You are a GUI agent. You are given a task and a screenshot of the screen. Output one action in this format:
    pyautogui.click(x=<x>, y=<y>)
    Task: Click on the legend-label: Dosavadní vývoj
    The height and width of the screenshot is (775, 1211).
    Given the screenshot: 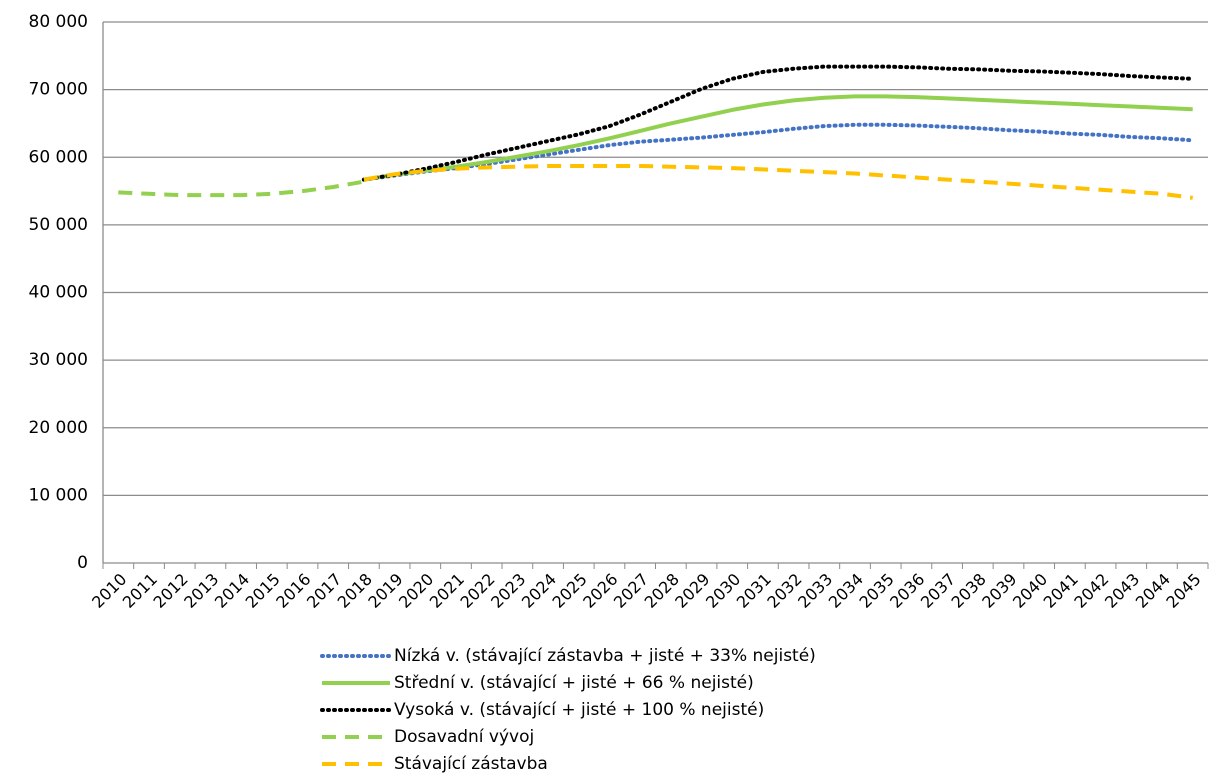 What is the action you would take?
    pyautogui.click(x=464, y=737)
    